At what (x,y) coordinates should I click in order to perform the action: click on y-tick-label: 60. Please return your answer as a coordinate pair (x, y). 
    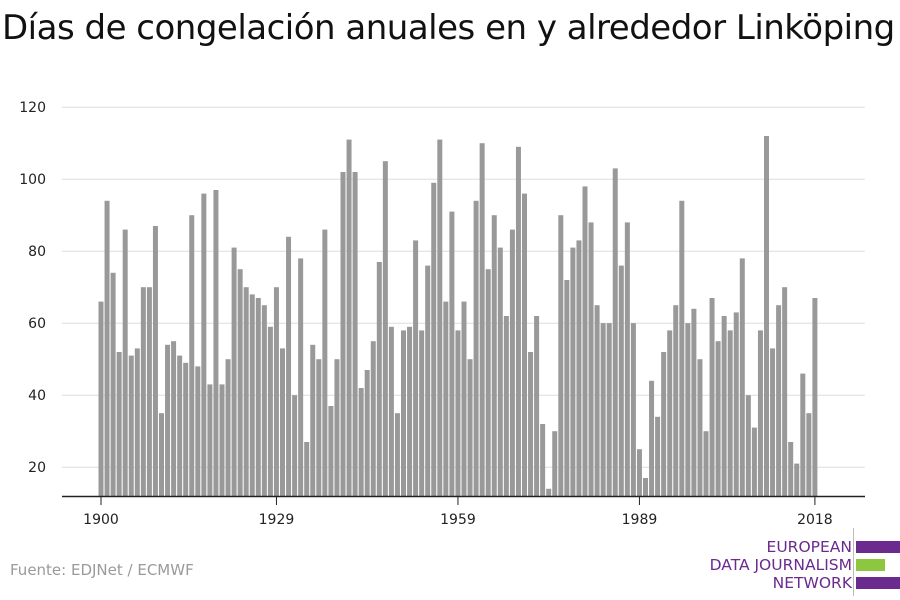
    Looking at the image, I should click on (37, 324).